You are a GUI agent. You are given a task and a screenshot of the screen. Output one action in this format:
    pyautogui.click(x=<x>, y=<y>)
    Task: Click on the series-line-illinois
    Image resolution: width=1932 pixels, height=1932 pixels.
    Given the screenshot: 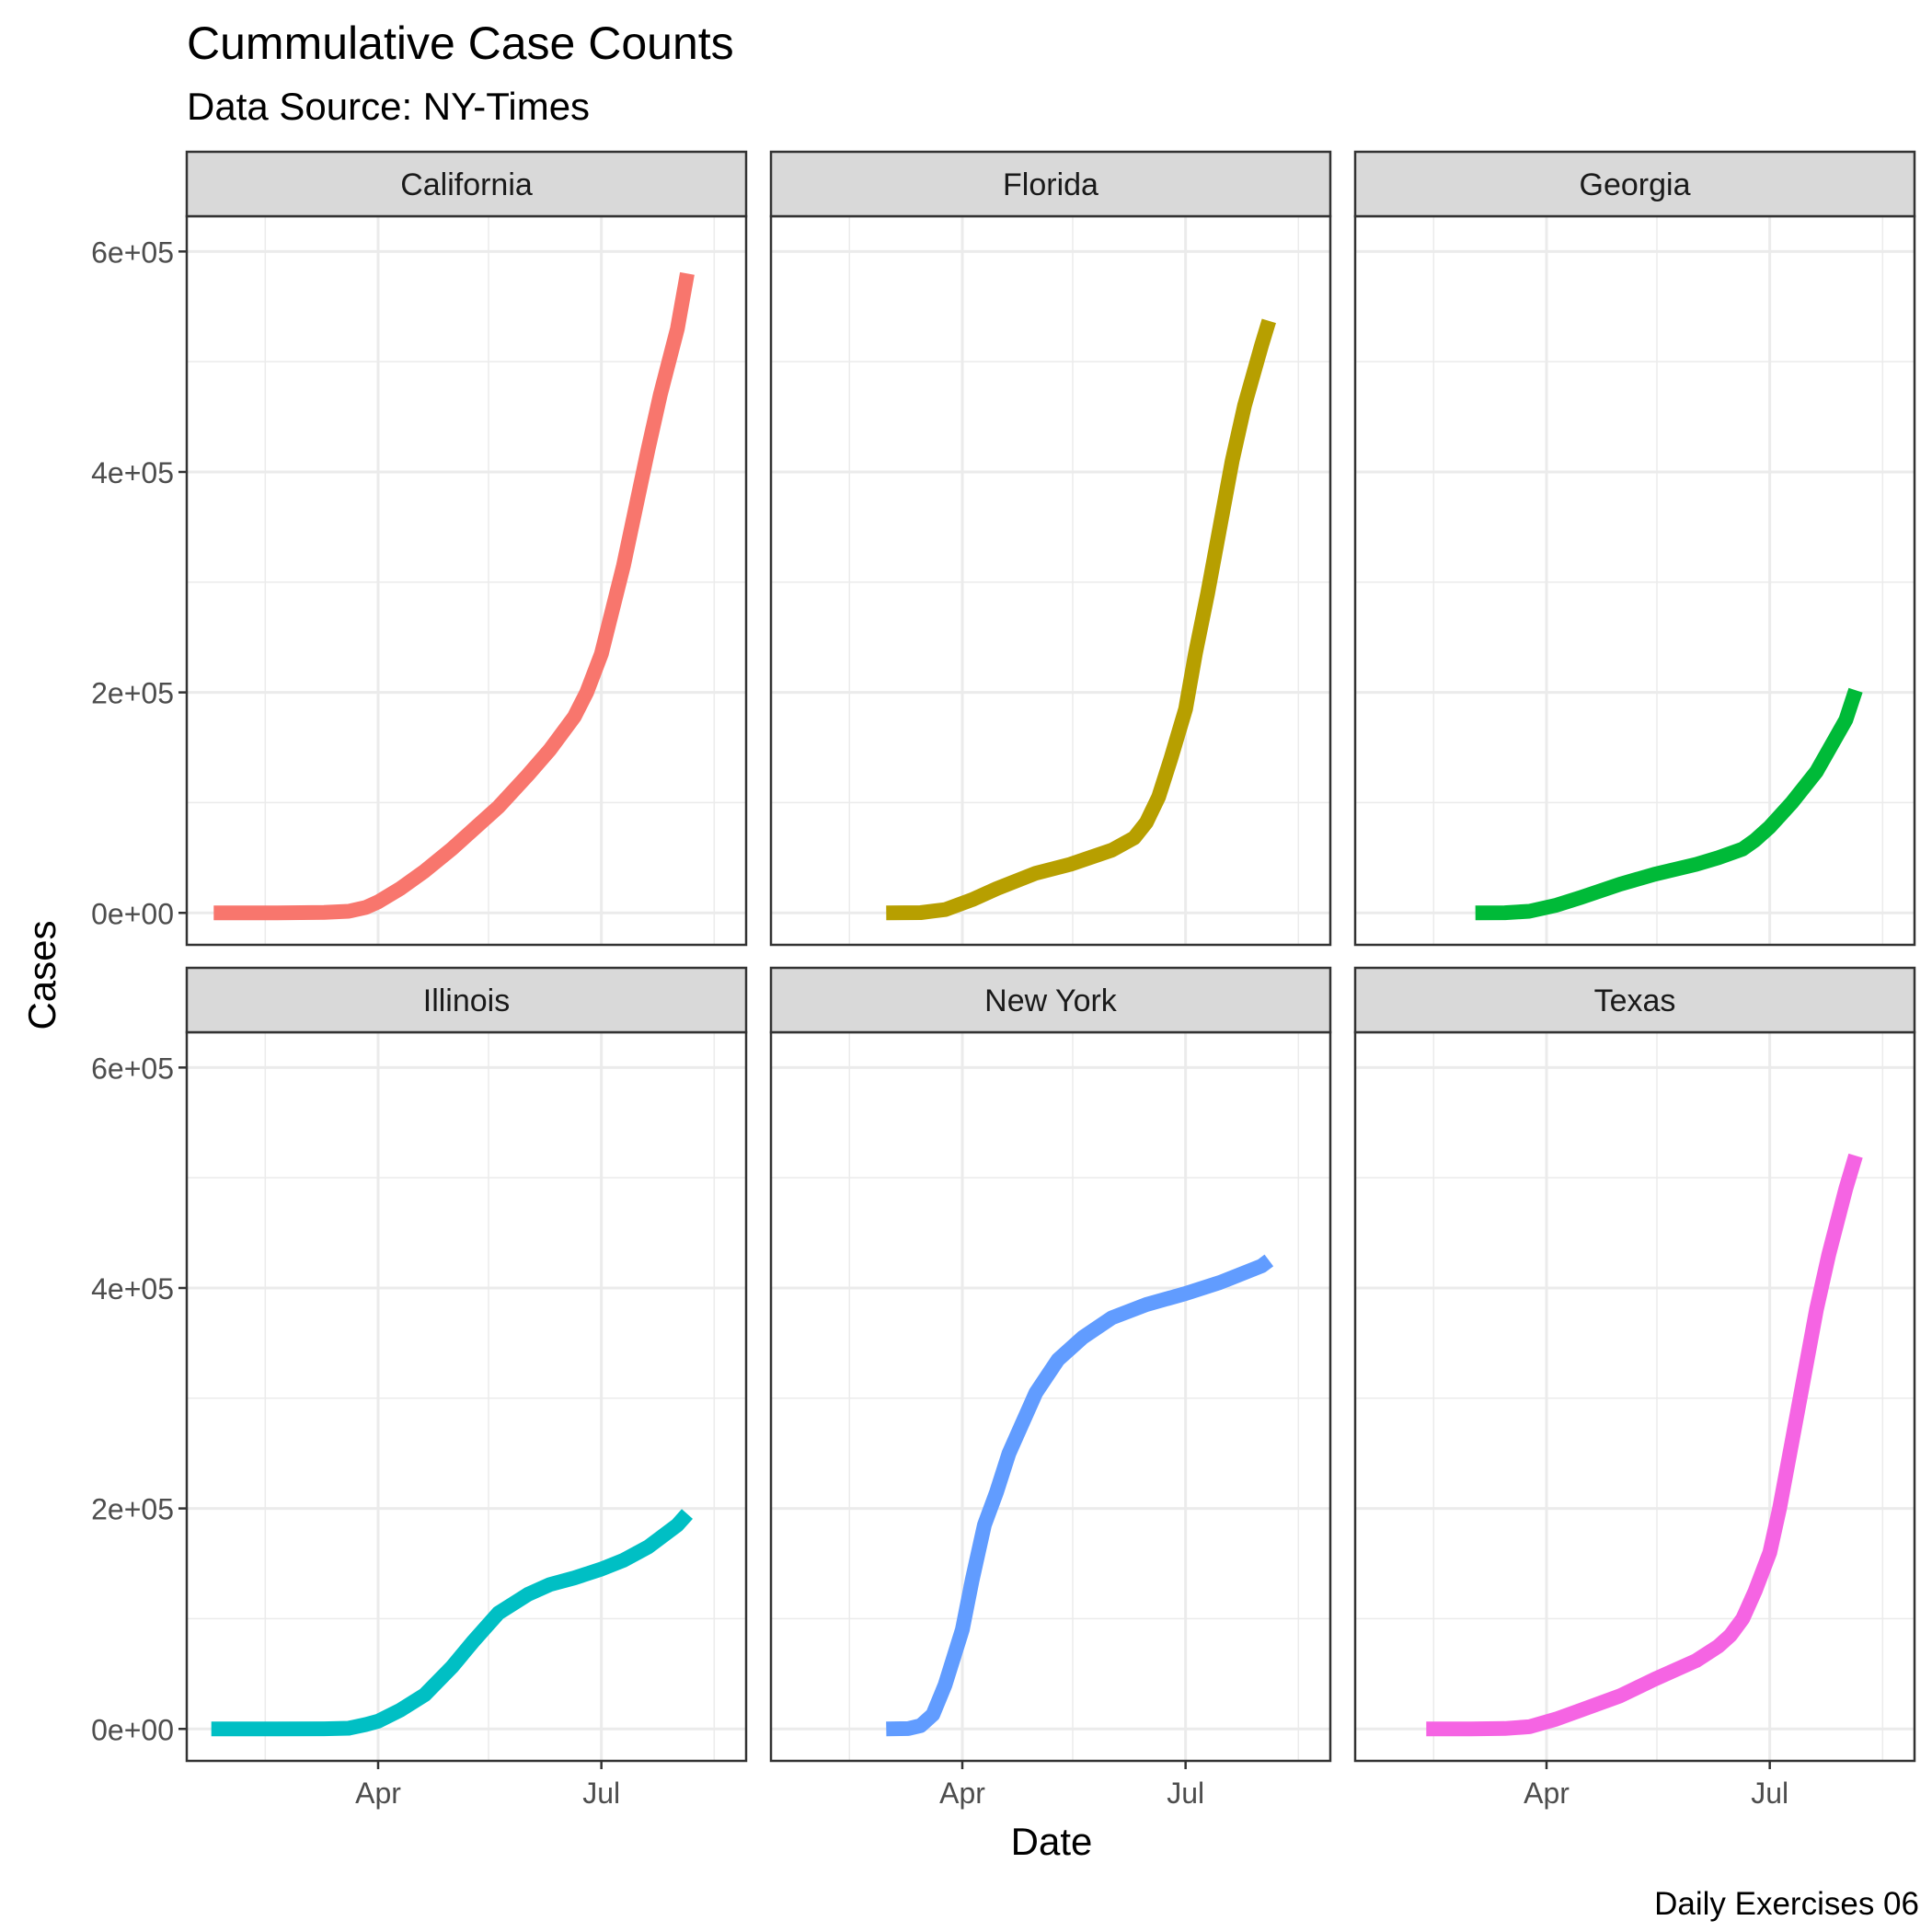 What is the action you would take?
    pyautogui.click(x=452, y=1623)
    